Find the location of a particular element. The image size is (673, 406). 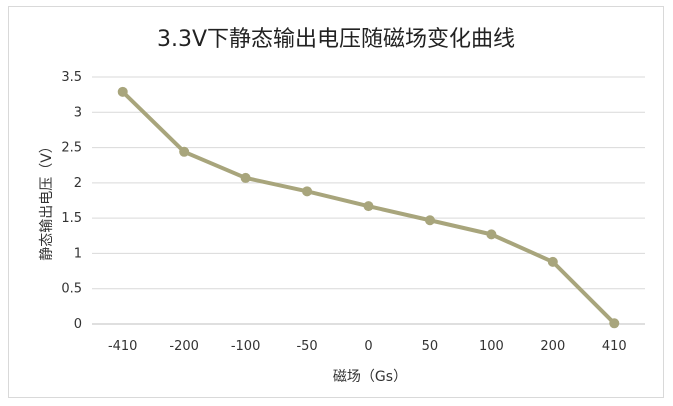

x-tick-label: 0 is located at coordinates (368, 346).